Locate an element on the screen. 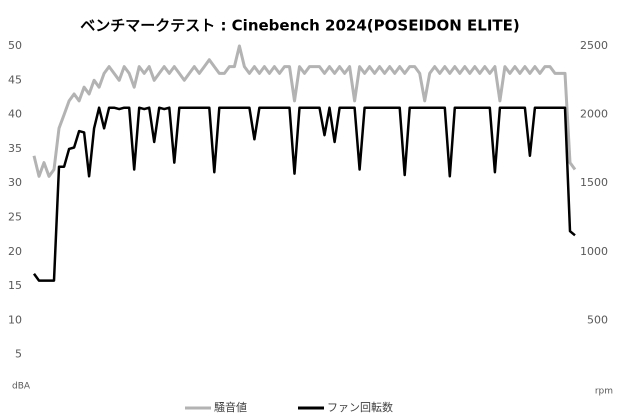 This screenshot has width=620, height=420. y-tick-label: 30 is located at coordinates (15, 182).